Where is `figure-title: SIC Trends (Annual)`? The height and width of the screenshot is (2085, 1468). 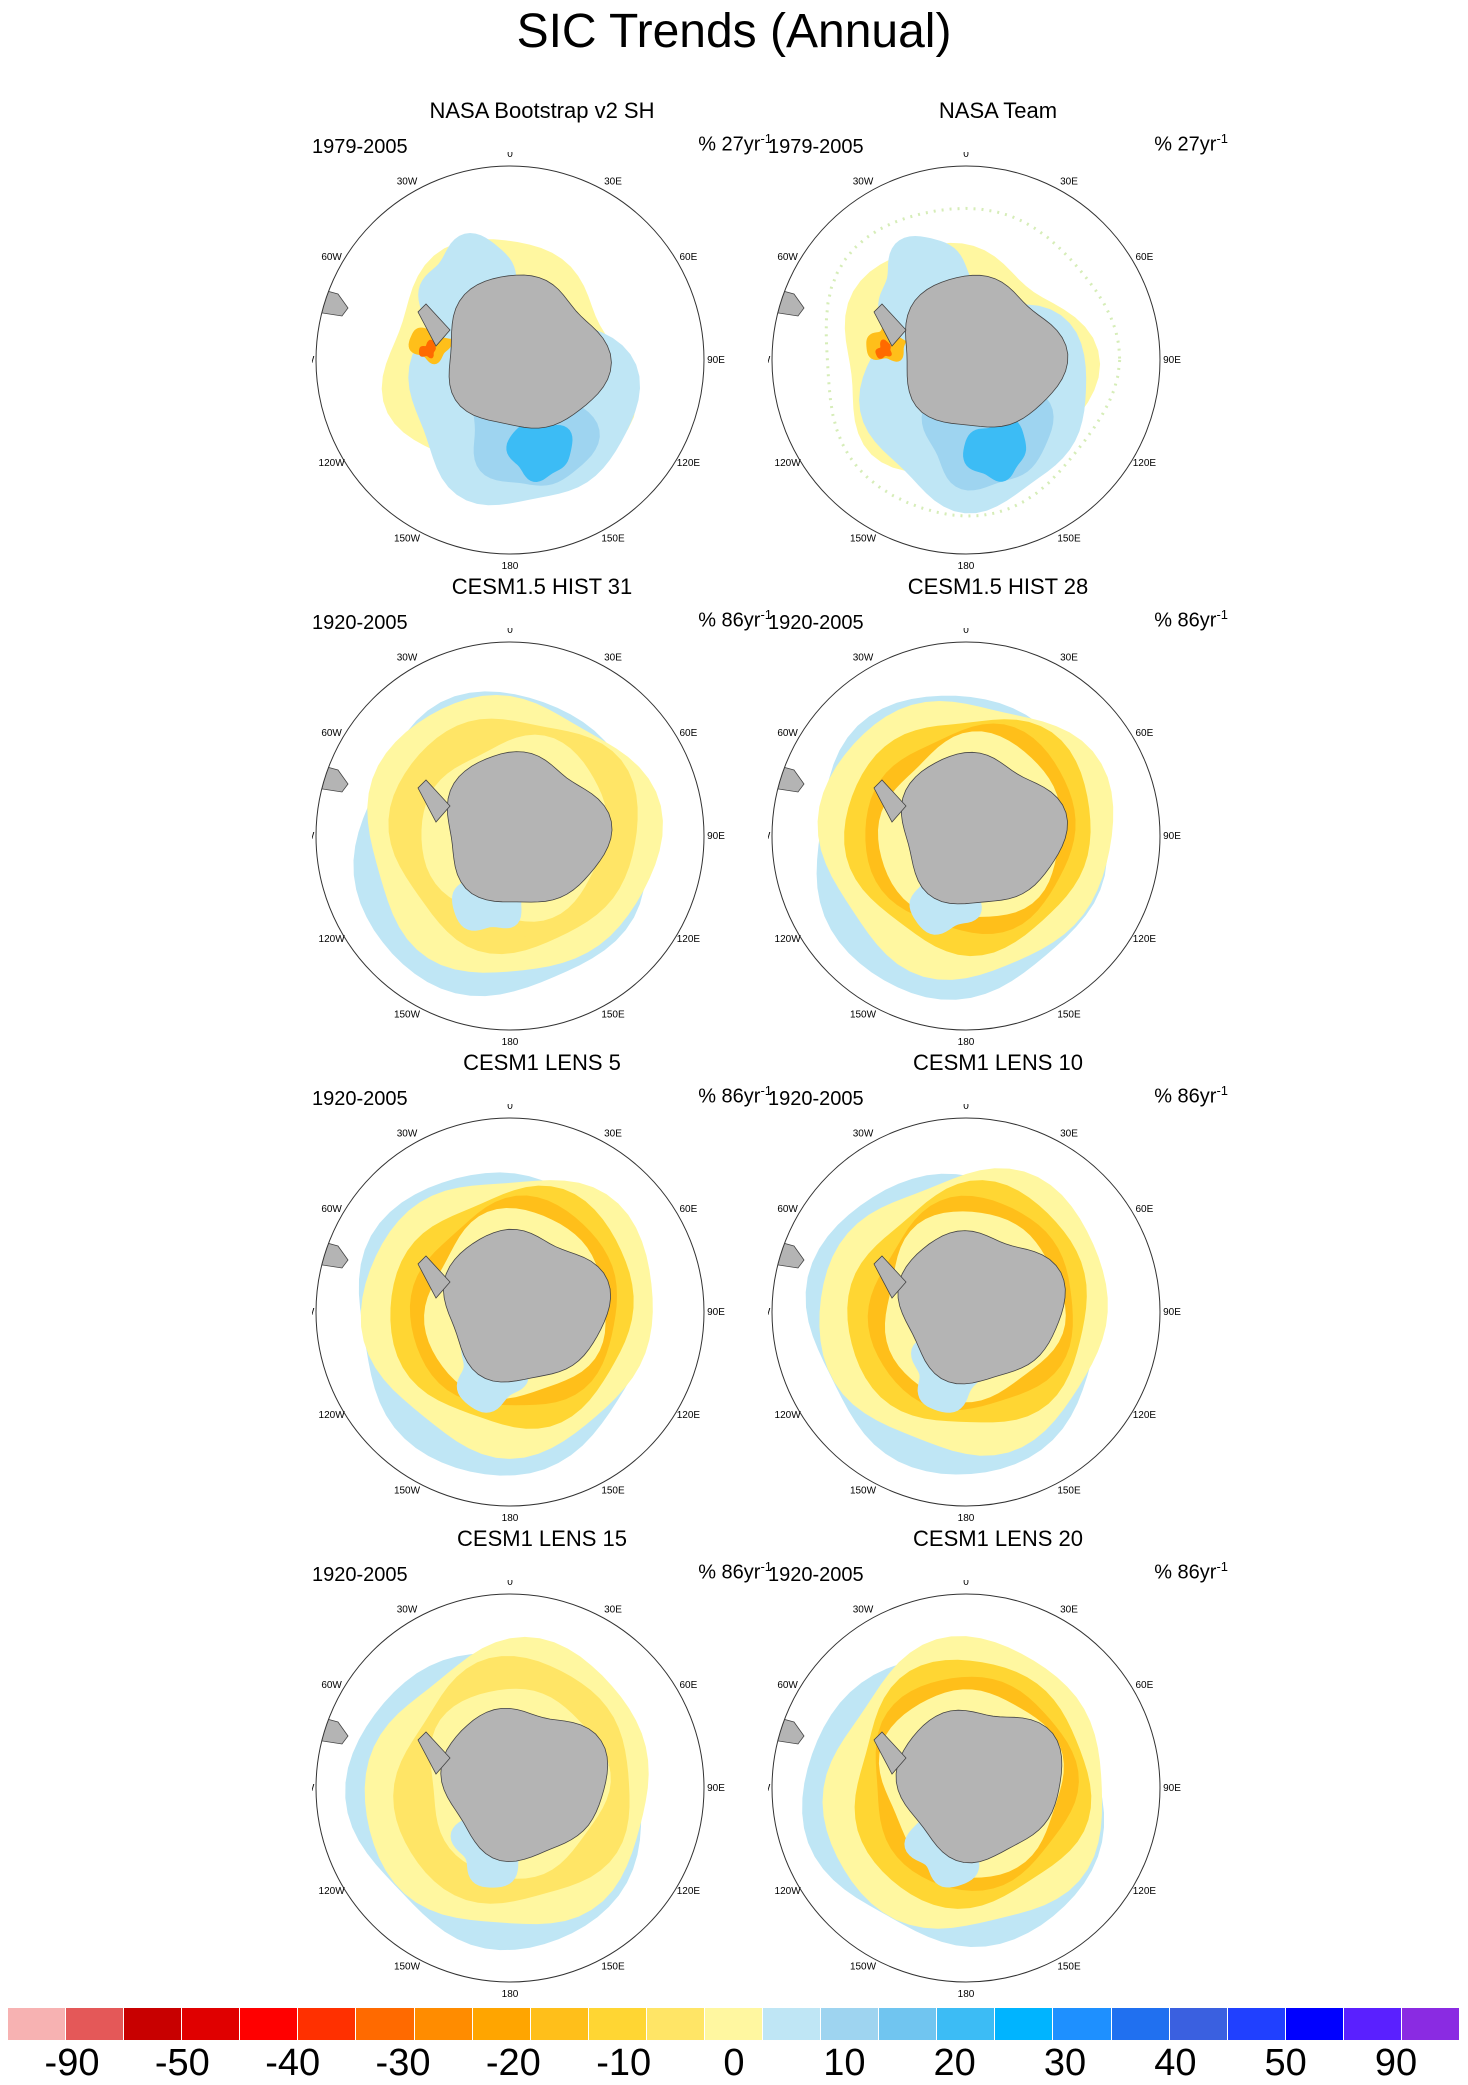 figure-title: SIC Trends (Annual) is located at coordinates (734, 31).